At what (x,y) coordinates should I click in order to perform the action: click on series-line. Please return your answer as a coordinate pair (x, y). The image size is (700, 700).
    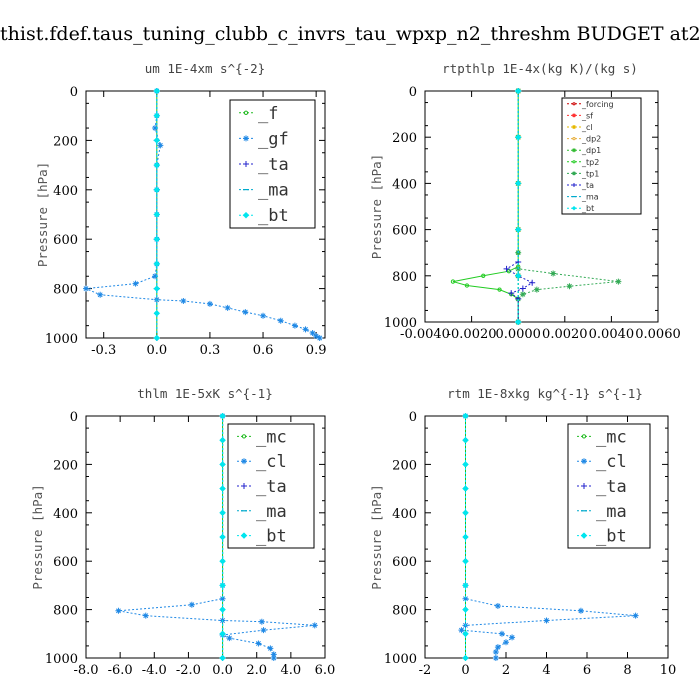
    Looking at the image, I should click on (485, 206).